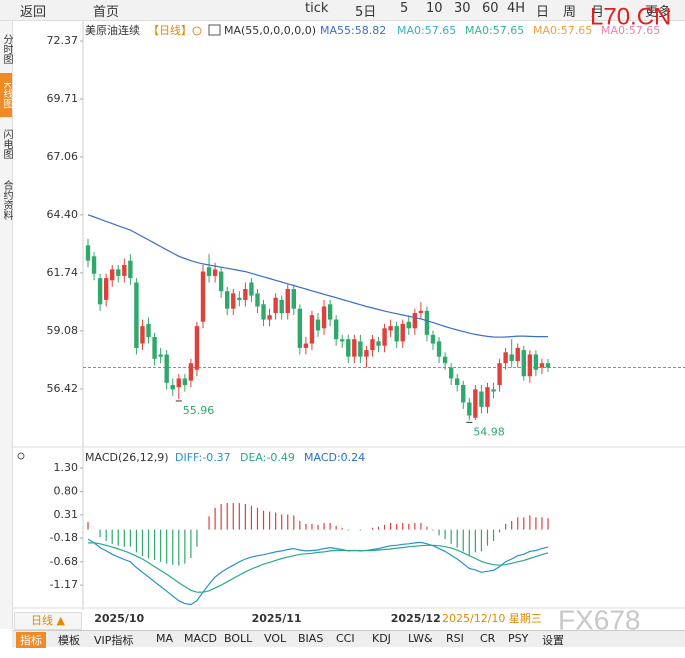 The height and width of the screenshot is (658, 685). Describe the element at coordinates (420, 638) in the screenshot. I see `indicator-tab: LW&` at that location.